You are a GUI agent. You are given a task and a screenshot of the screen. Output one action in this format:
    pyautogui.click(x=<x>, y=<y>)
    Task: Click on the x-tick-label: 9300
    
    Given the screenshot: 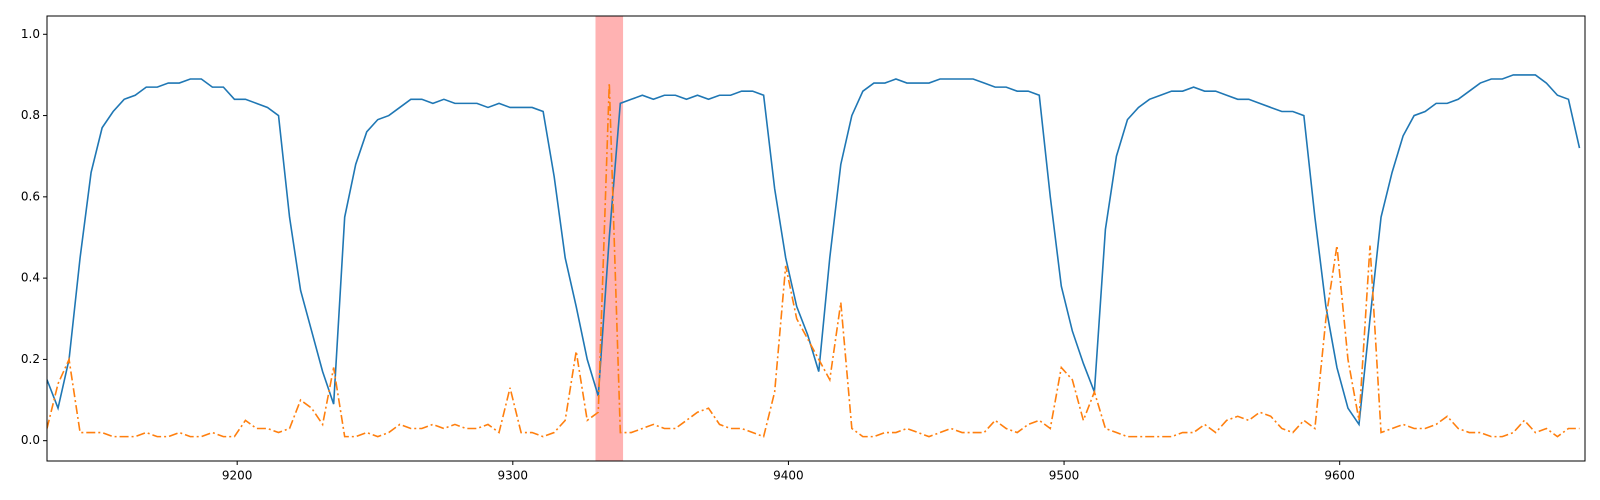 What is the action you would take?
    pyautogui.click(x=513, y=476)
    